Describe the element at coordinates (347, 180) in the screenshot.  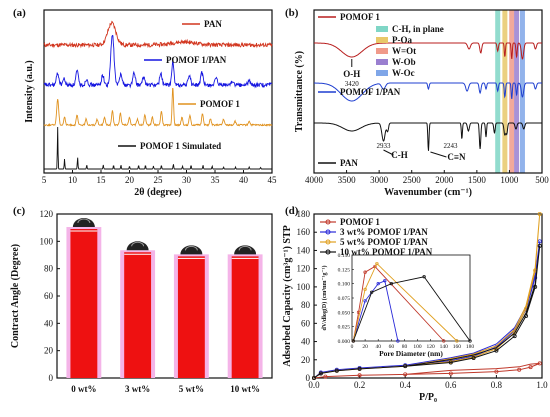
I see `x-tick-label: 3500` at that location.